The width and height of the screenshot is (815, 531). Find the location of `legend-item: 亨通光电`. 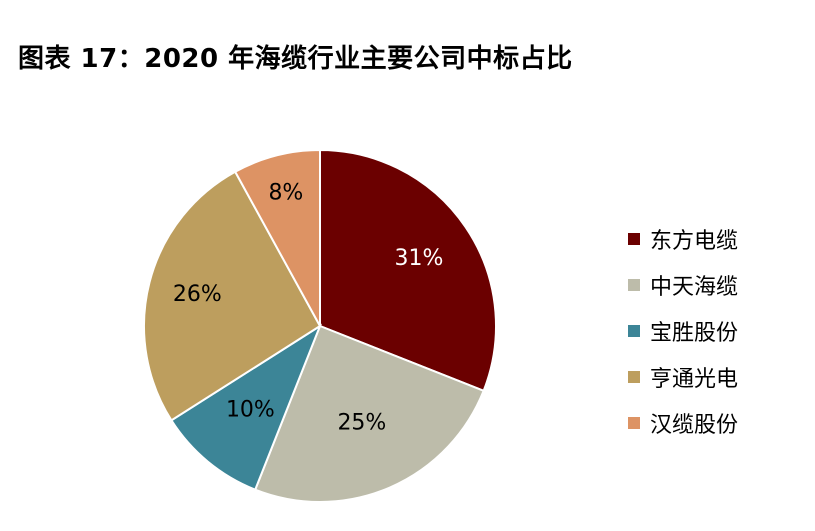

legend-item: 亨通光电 is located at coordinates (683, 377).